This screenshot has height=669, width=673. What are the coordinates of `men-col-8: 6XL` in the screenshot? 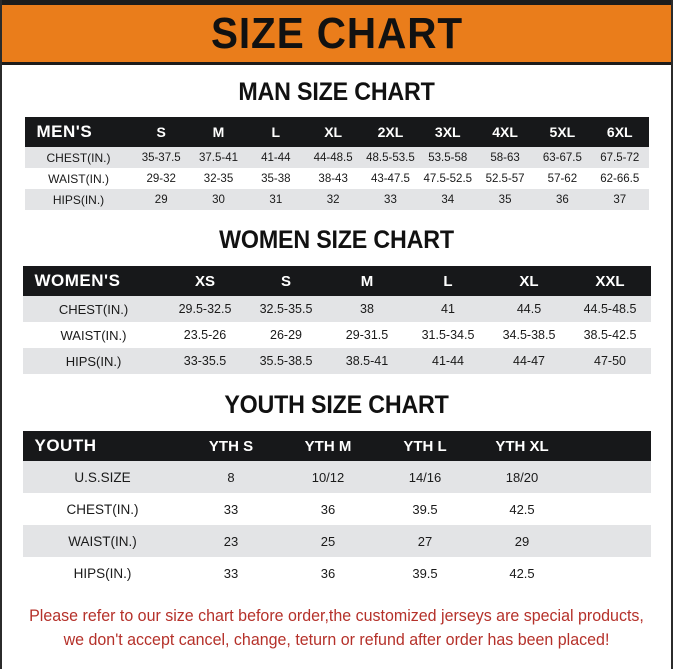 It's located at (620, 132).